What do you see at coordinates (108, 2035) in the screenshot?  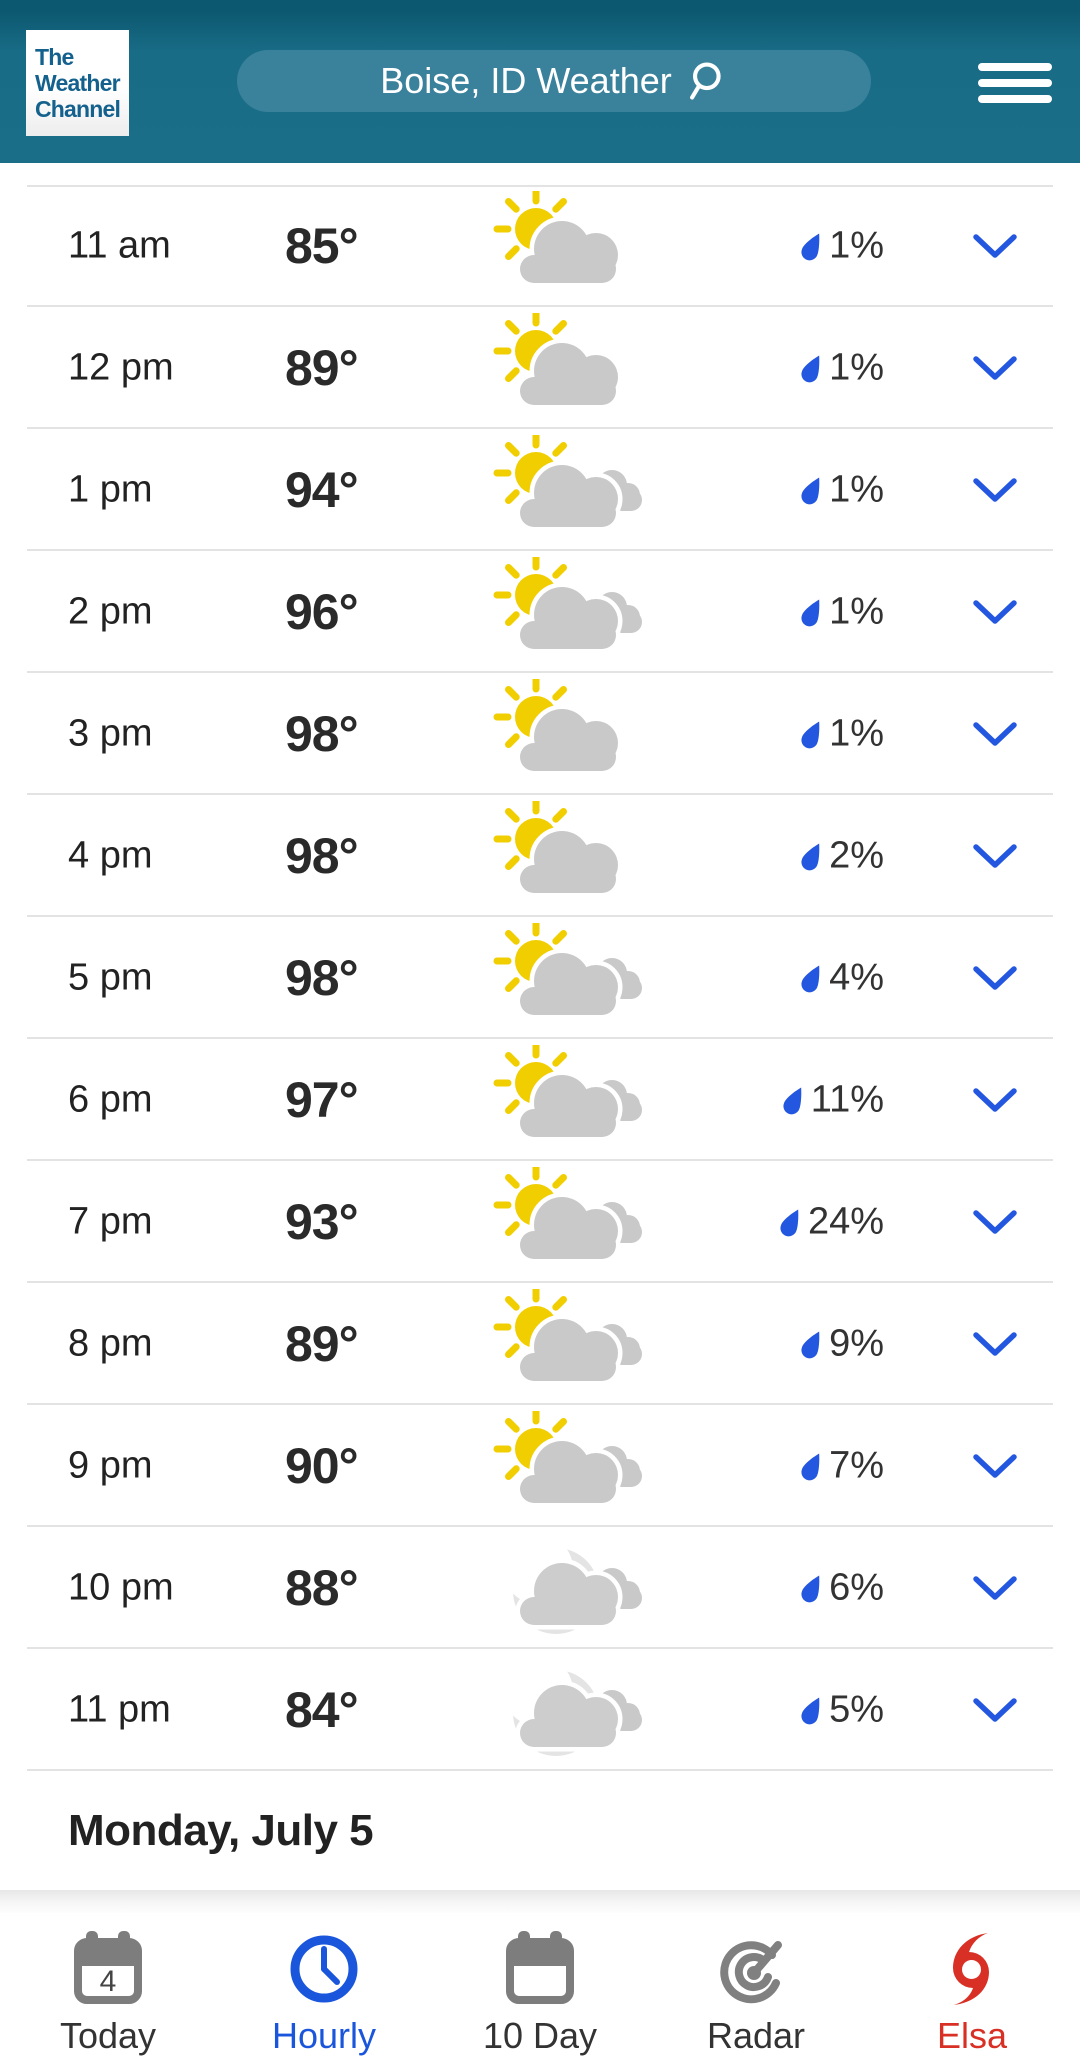 I see `nav-label: Today` at bounding box center [108, 2035].